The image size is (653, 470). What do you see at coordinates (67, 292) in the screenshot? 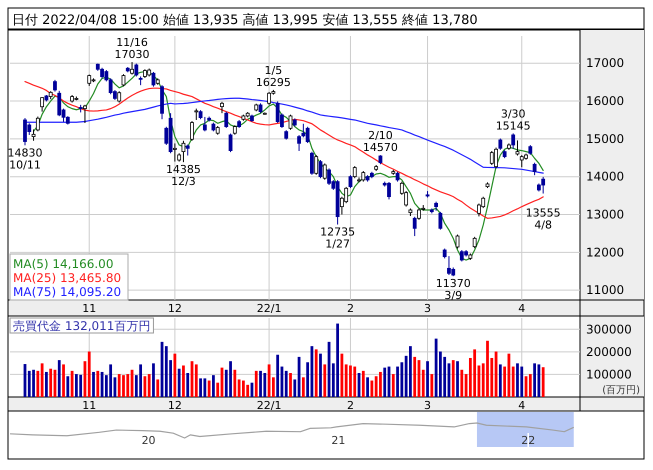
I see `text: MA(75) 14,095.20` at bounding box center [67, 292].